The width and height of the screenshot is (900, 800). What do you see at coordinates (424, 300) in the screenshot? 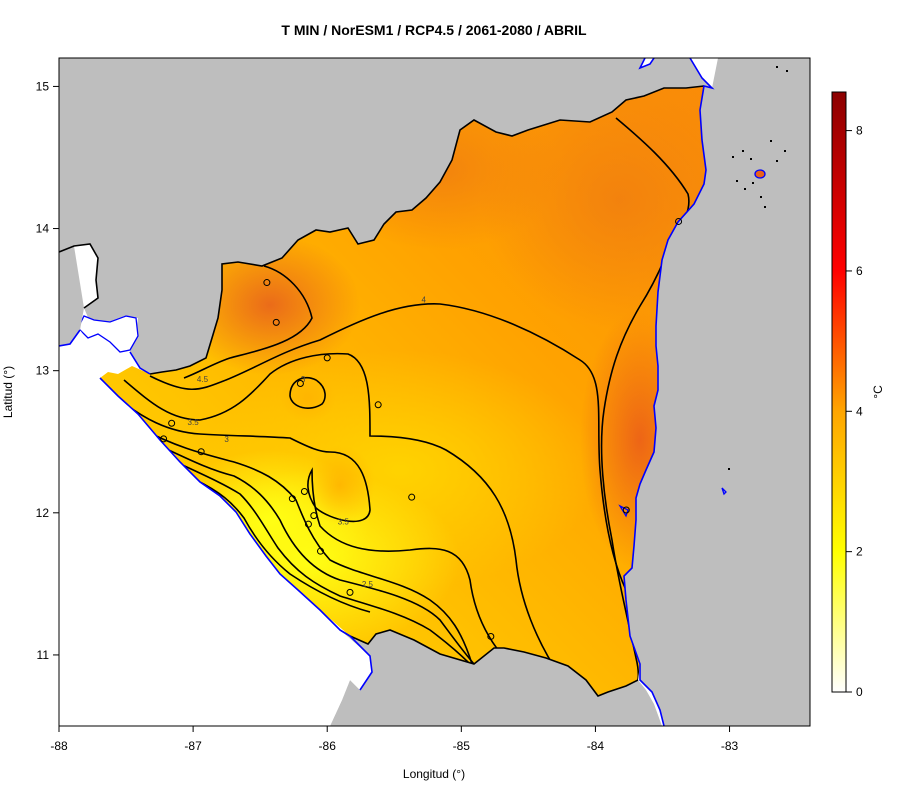
I see `contour-label: 4` at bounding box center [424, 300].